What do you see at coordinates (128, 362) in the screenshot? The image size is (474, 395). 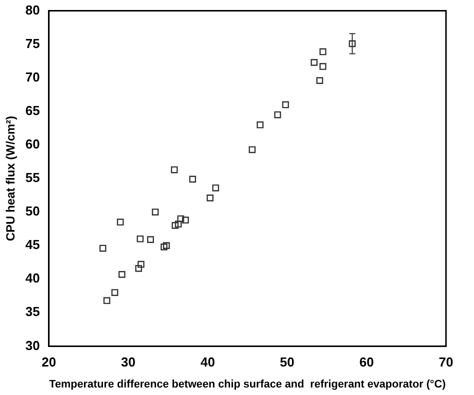 I see `x-tick-label: 30` at bounding box center [128, 362].